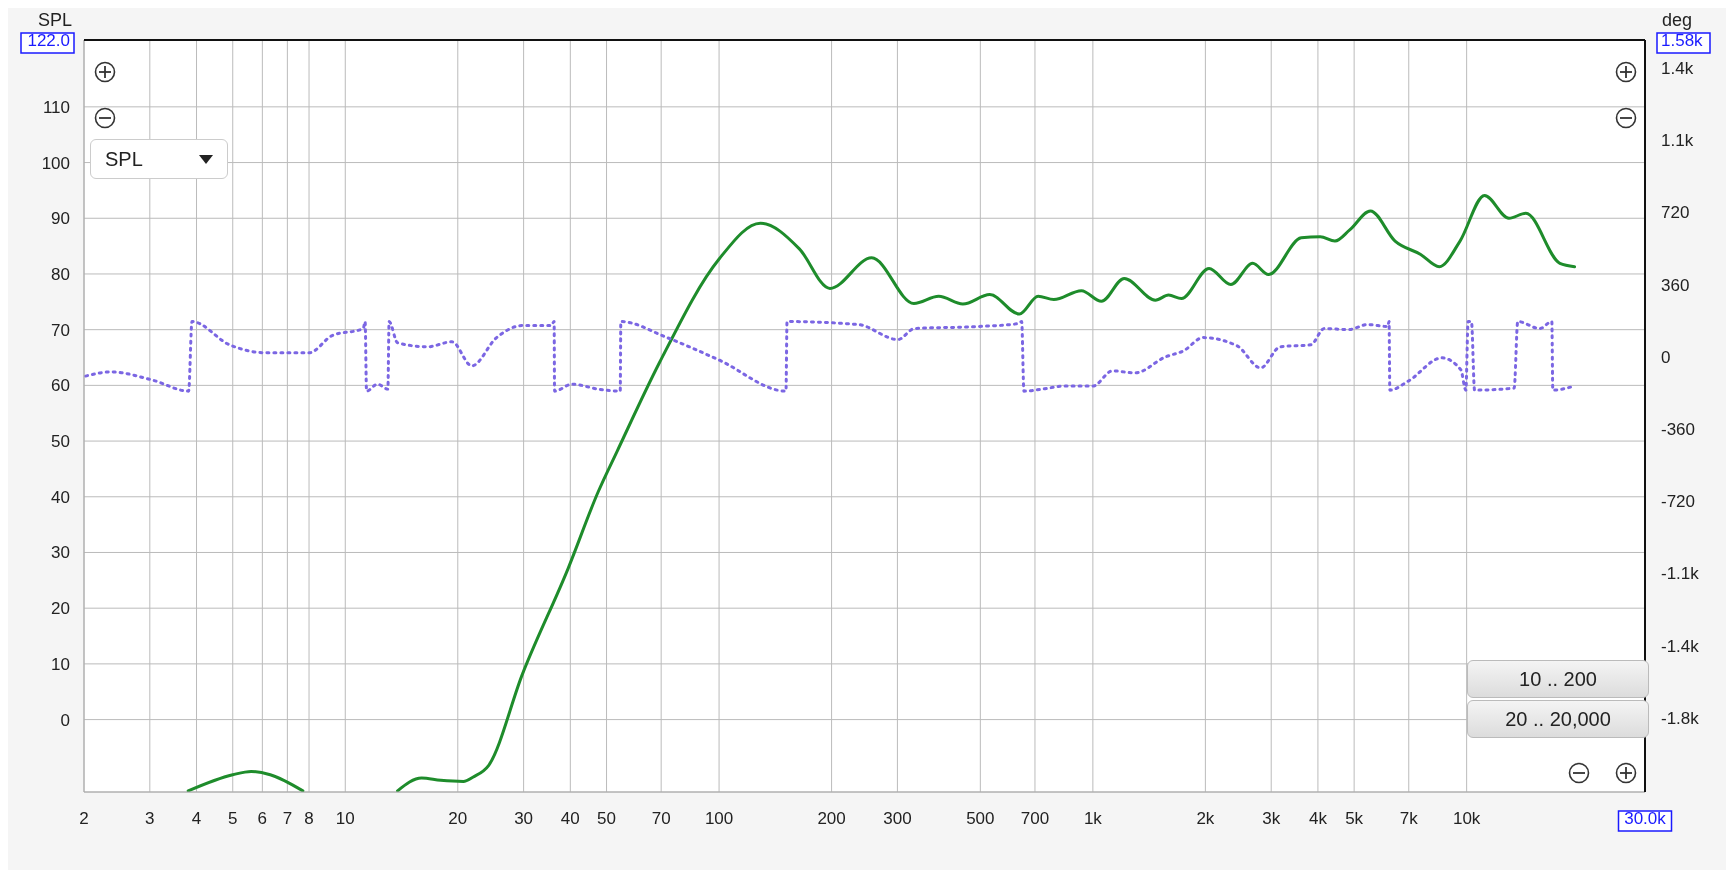 This screenshot has width=1734, height=878. What do you see at coordinates (1675, 285) in the screenshot?
I see `y2-tick-label: 360` at bounding box center [1675, 285].